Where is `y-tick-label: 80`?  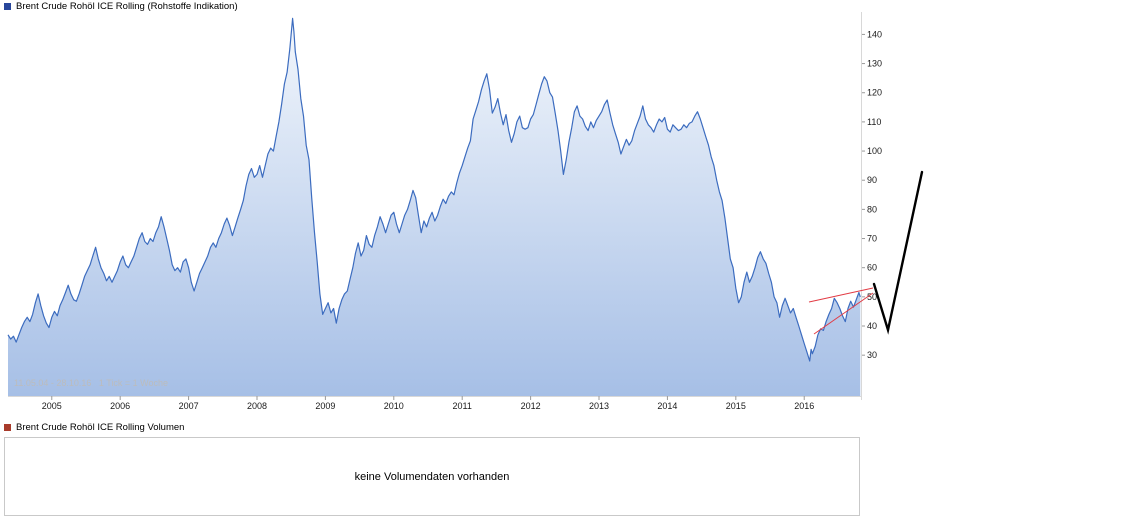
y-tick-label: 80 is located at coordinates (872, 209).